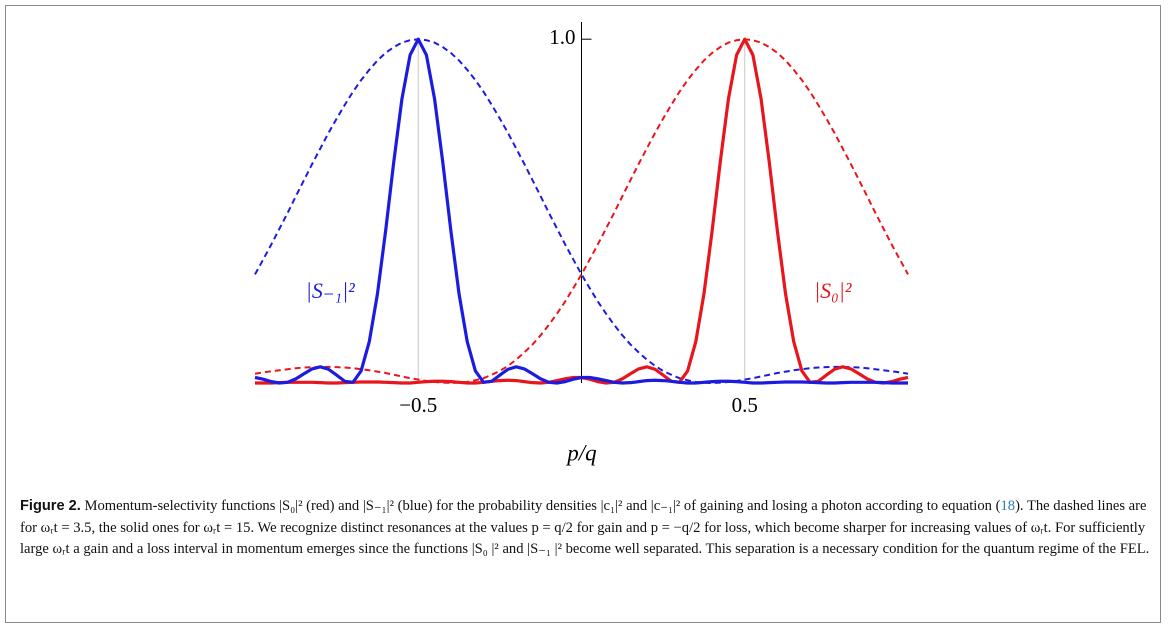 The width and height of the screenshot is (1168, 630). What do you see at coordinates (580, 452) in the screenshot?
I see `x-axis-label: p/q` at bounding box center [580, 452].